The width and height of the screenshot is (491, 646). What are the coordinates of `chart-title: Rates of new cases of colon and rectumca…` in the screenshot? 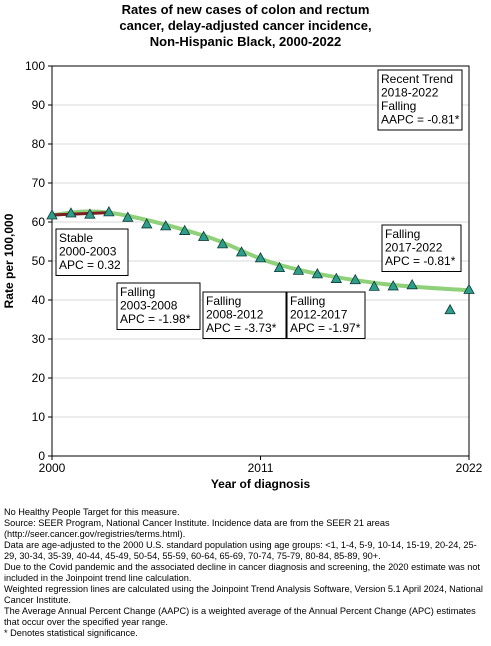 It's located at (245, 25).